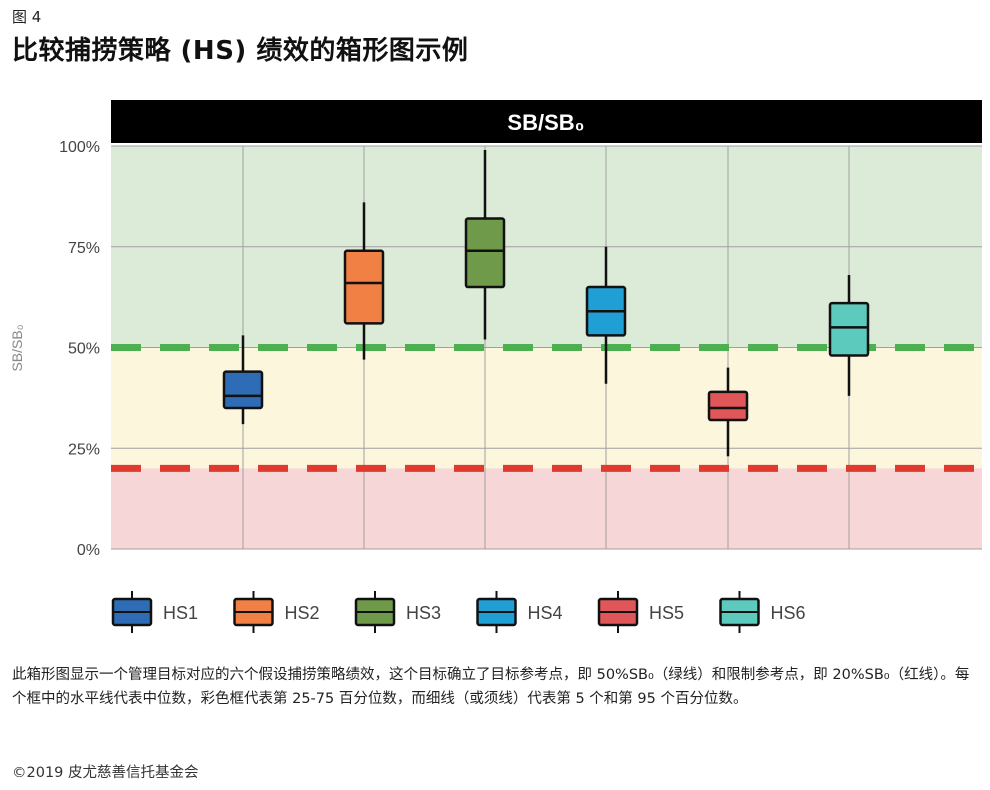  What do you see at coordinates (728, 406) in the screenshot?
I see `box-hs5` at bounding box center [728, 406].